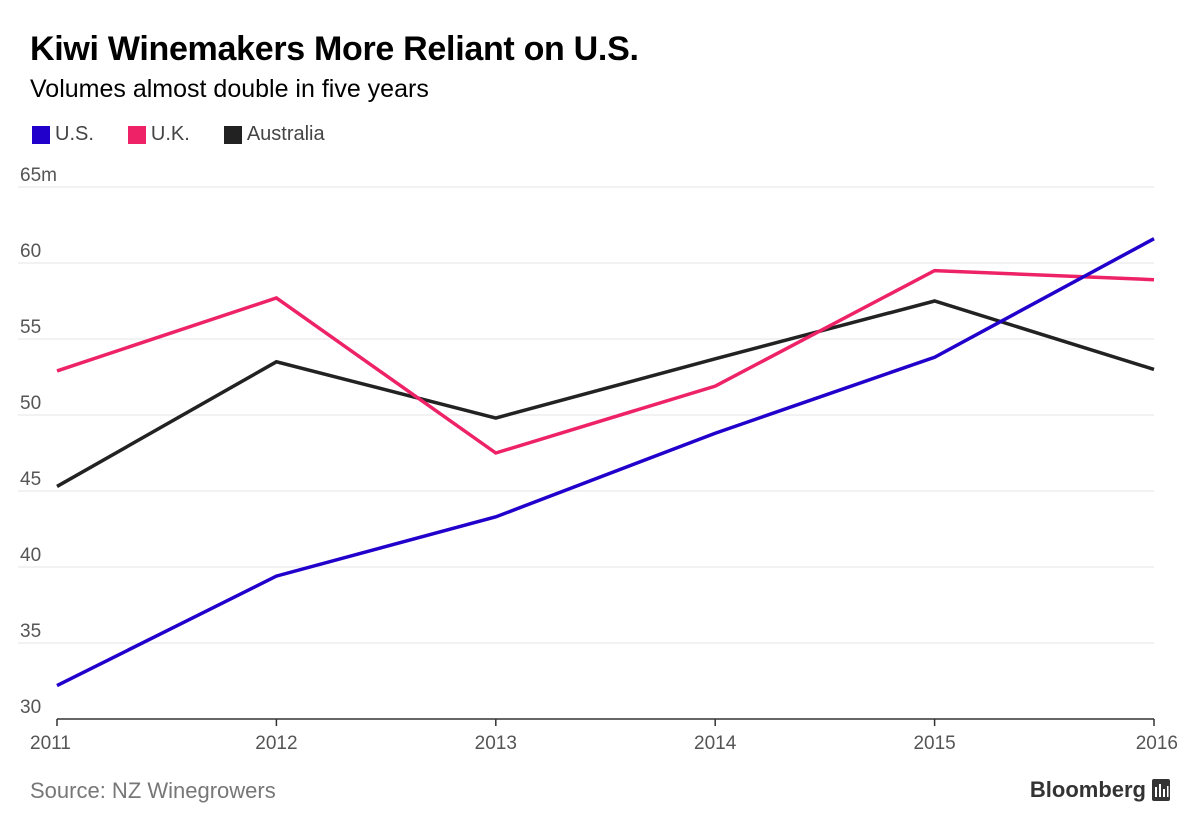  I want to click on y-tick-label: 30, so click(30, 707).